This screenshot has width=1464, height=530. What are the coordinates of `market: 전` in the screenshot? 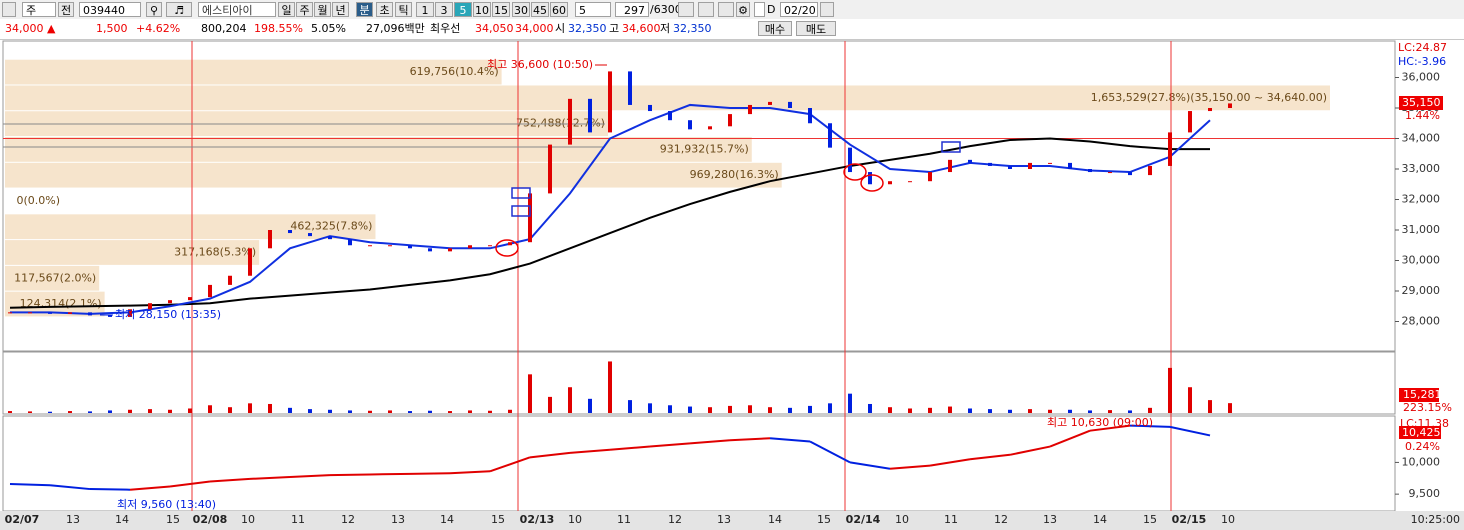 It's located at (66, 9).